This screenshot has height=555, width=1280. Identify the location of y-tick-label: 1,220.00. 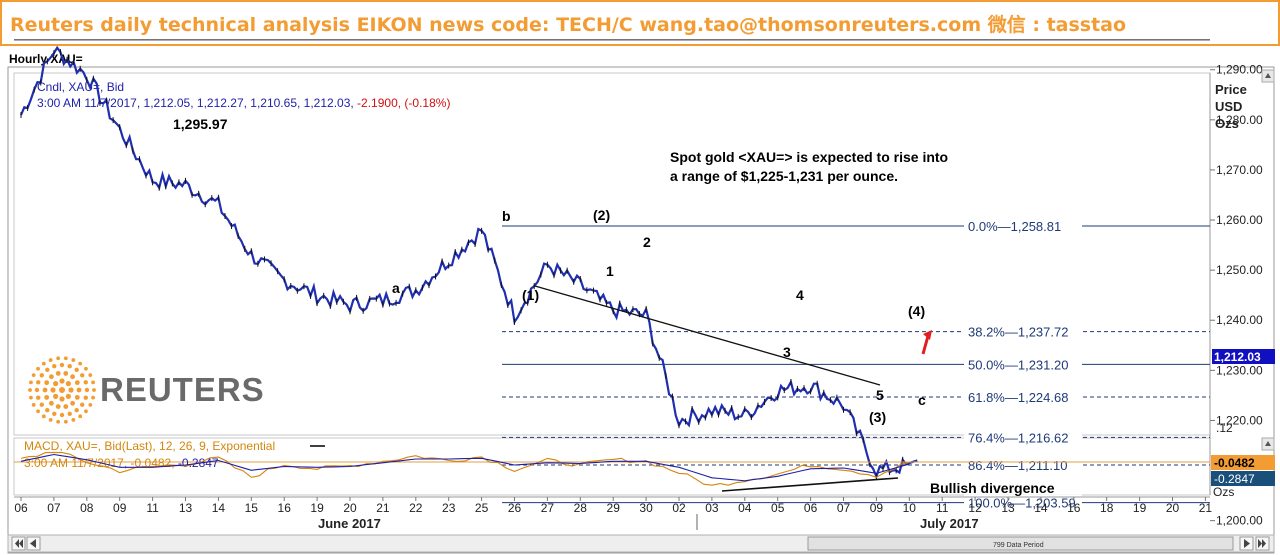
(1239, 420).